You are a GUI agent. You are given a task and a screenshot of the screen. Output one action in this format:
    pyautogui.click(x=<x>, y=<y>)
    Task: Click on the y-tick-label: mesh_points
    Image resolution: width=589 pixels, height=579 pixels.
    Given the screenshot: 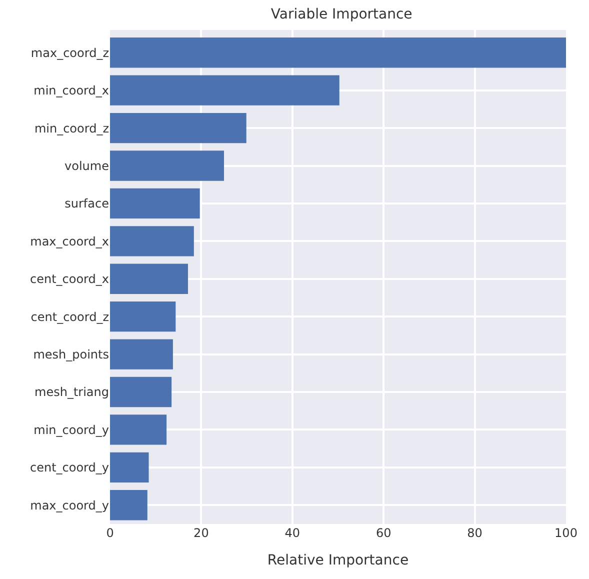 What is the action you would take?
    pyautogui.click(x=71, y=355)
    